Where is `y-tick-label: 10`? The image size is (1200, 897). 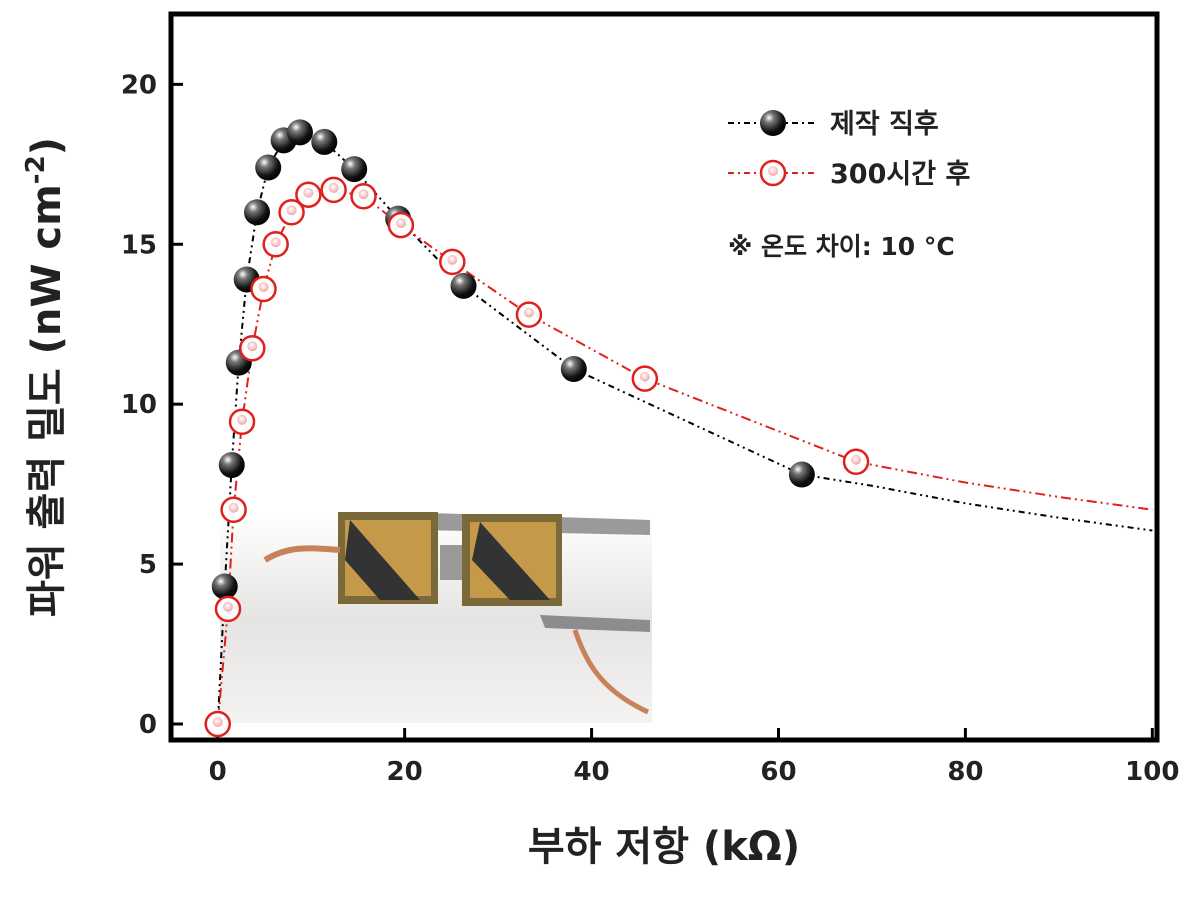
y-tick-label: 10 is located at coordinates (139, 405).